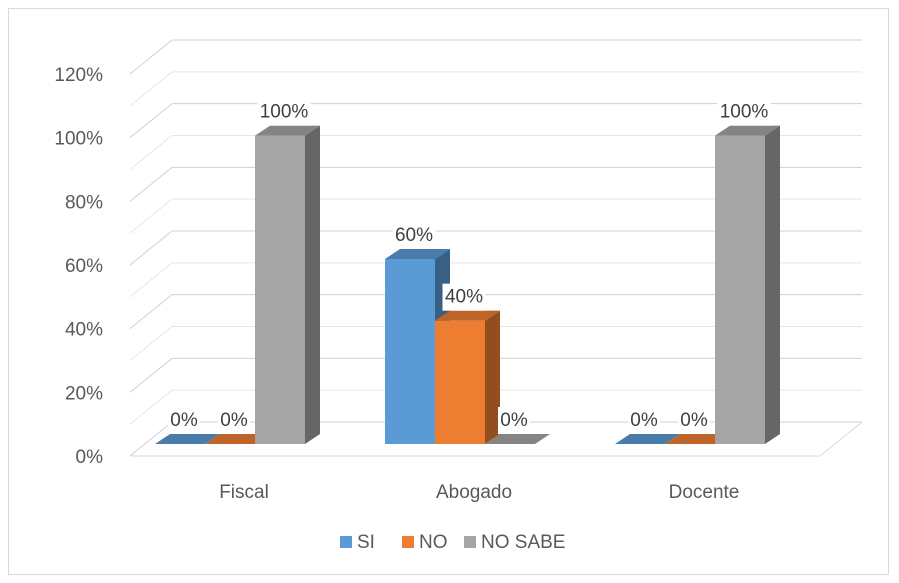 This screenshot has width=899, height=583. I want to click on bar-si, so click(410, 351).